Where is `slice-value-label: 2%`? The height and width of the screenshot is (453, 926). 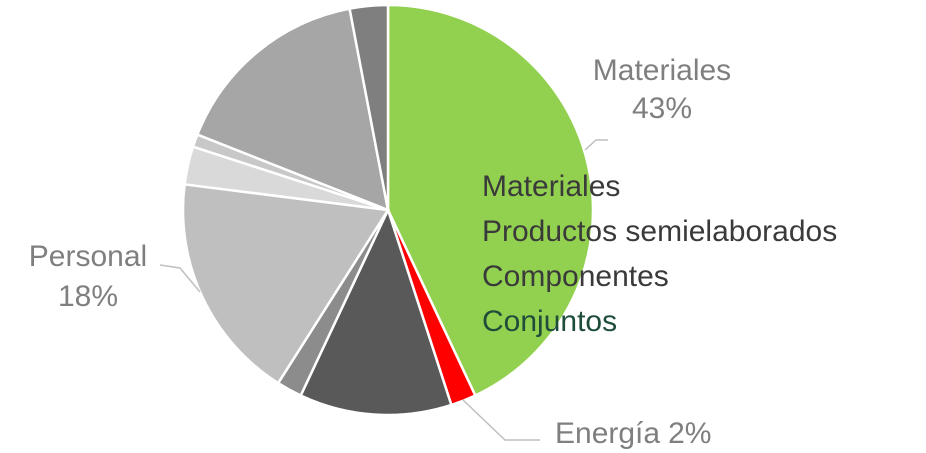 slice-value-label: 2% is located at coordinates (689, 433).